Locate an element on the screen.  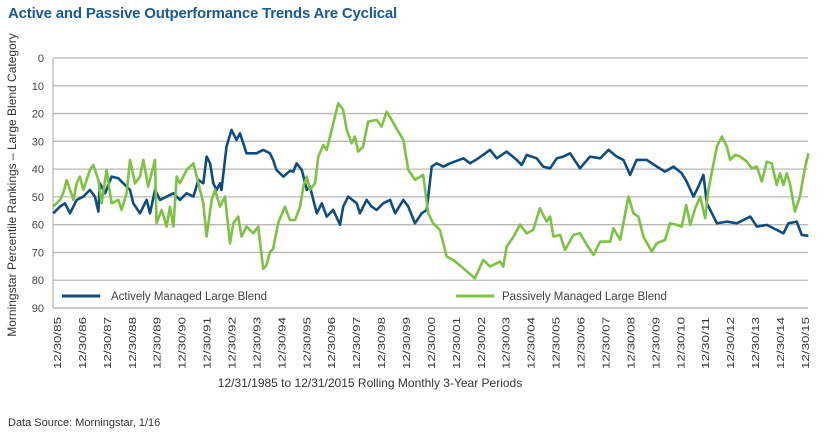
x-tick-label: 12/30/06 is located at coordinates (582, 343).